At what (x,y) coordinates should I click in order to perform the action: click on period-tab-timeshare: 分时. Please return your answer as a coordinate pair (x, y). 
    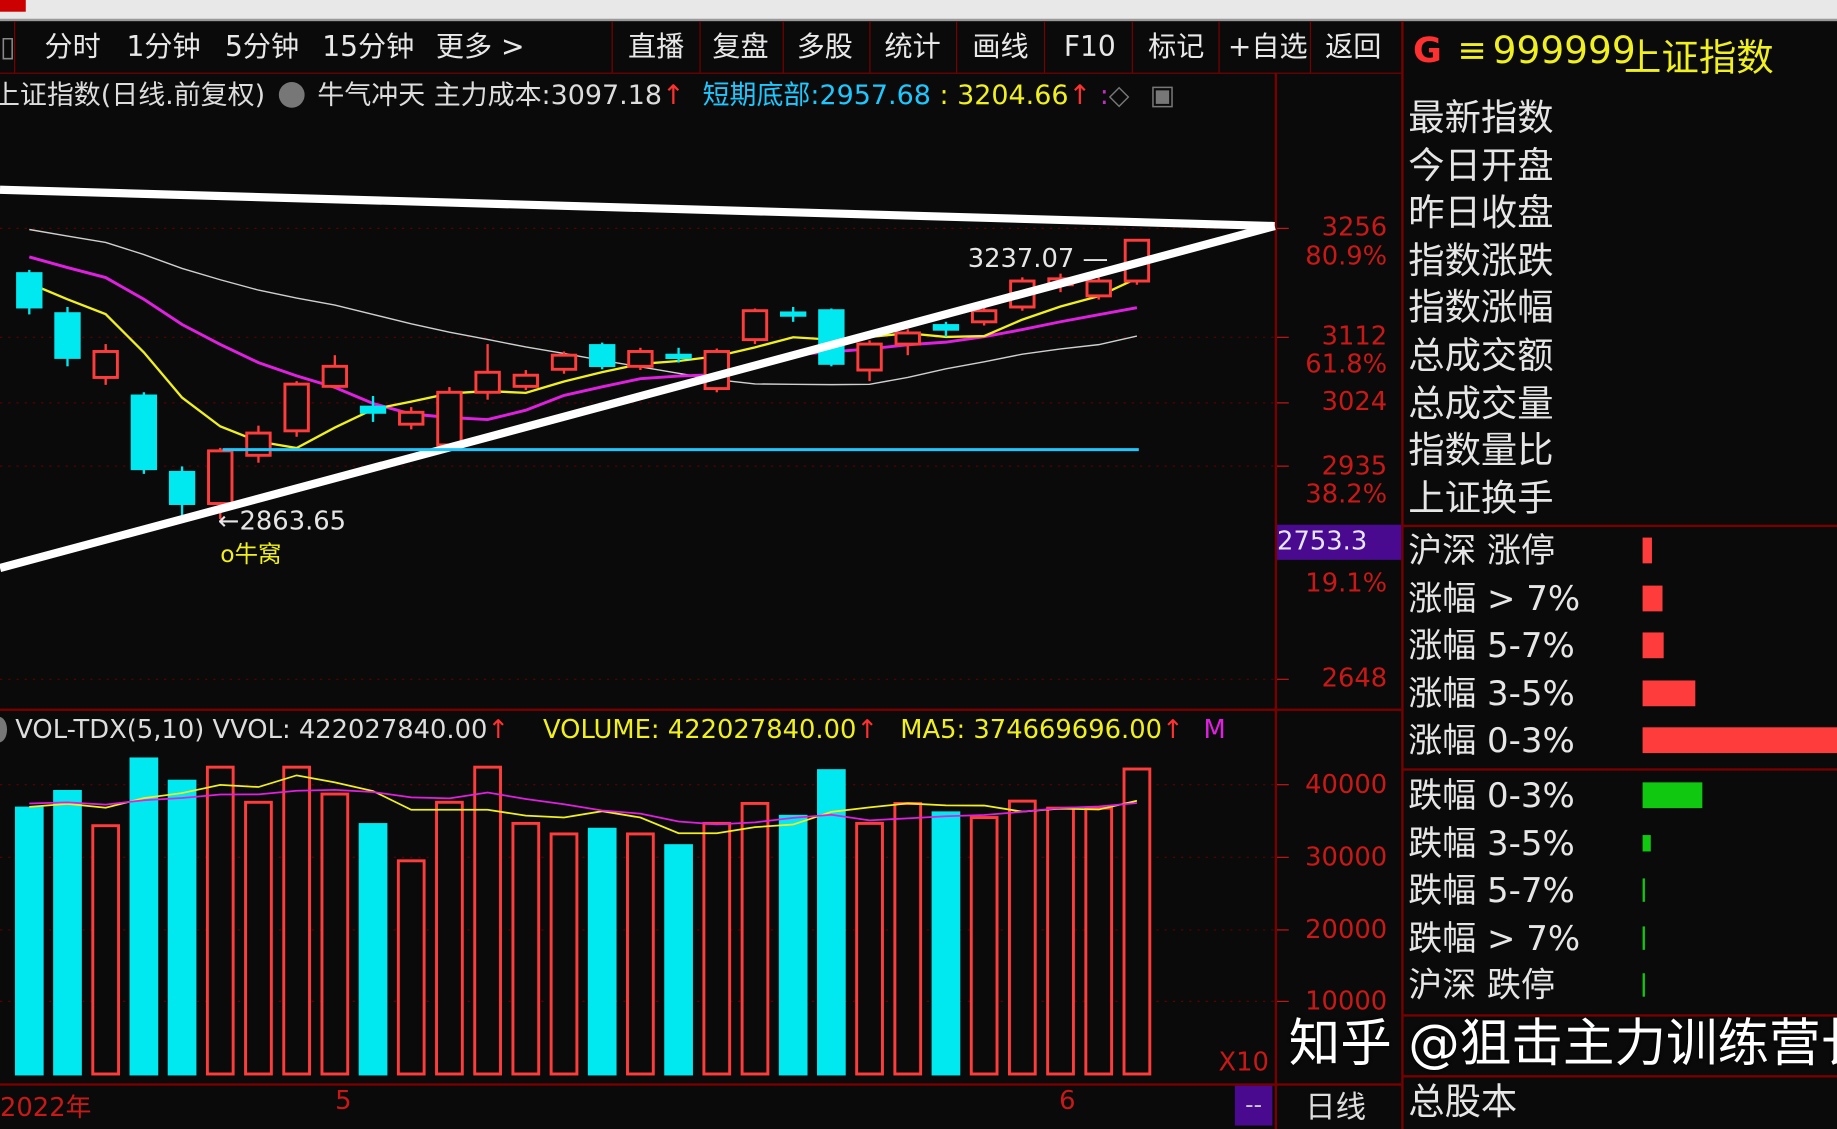
    Looking at the image, I should click on (72, 47).